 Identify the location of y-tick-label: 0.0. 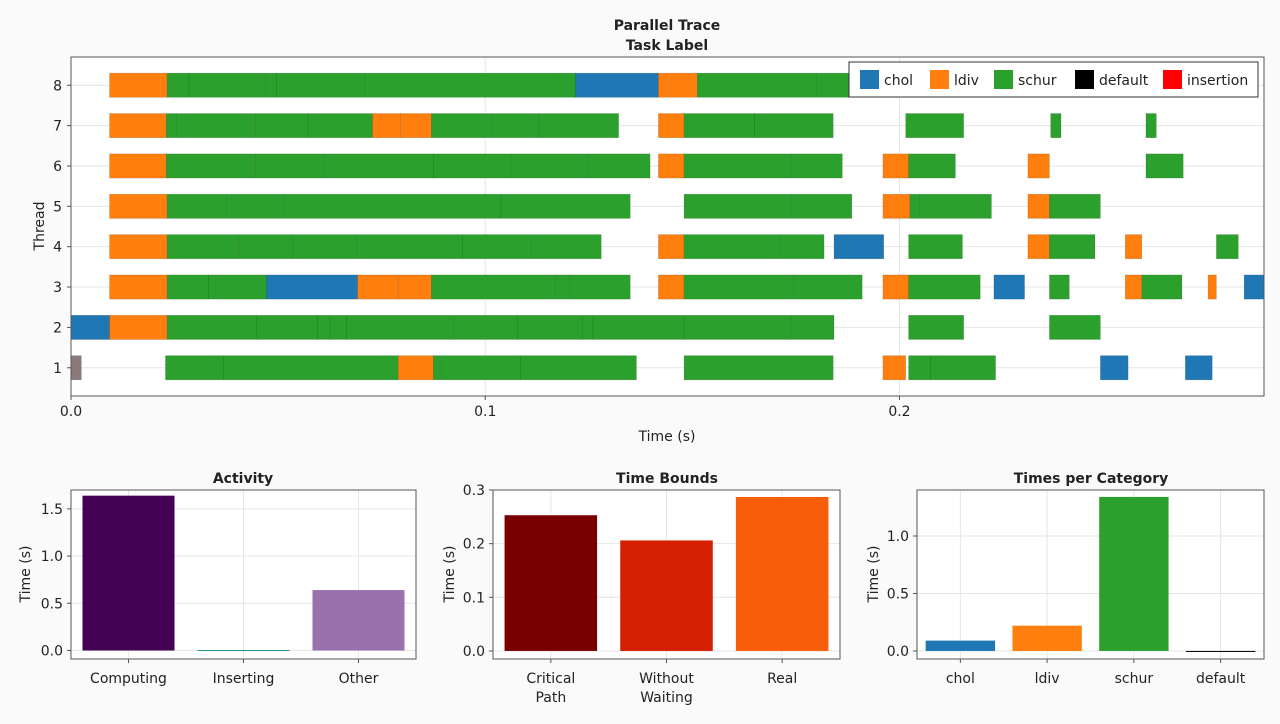
(52, 652).